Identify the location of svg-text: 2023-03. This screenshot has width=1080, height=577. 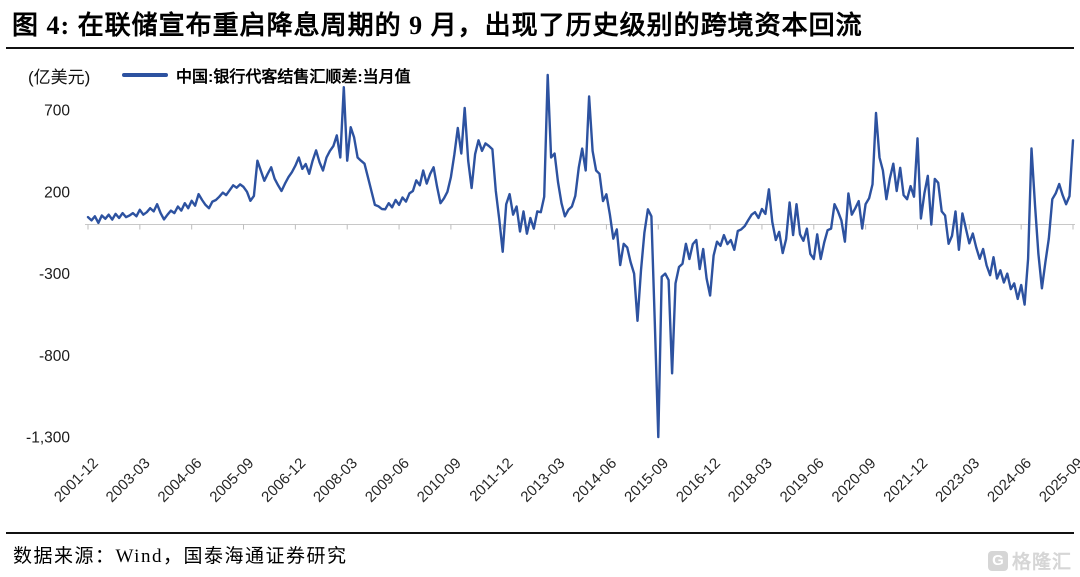
(957, 480).